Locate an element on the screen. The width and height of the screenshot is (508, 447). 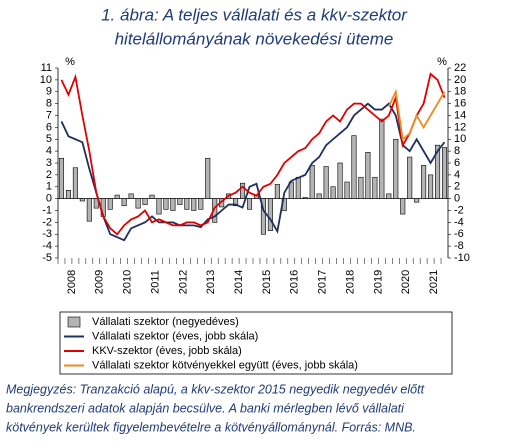
x-tick-label: 2009 is located at coordinates (100, 282).